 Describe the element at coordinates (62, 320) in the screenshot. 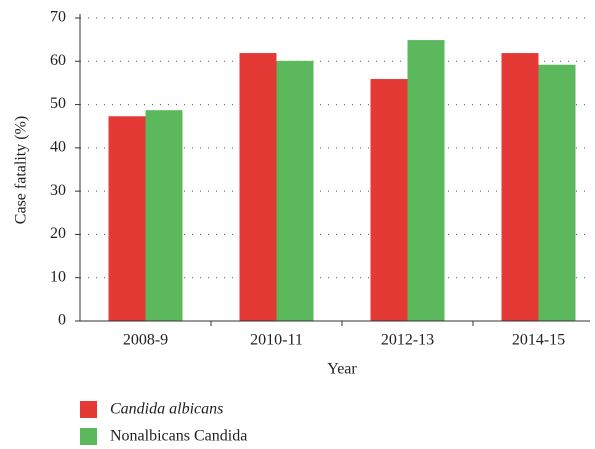

I see `y-tick-label: 0` at that location.